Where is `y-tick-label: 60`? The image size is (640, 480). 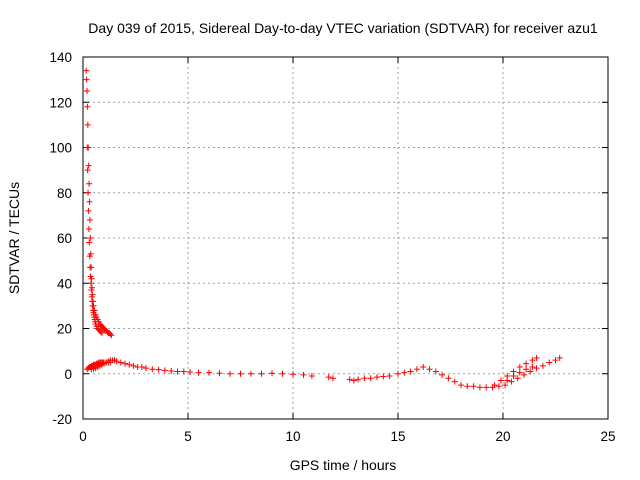
y-tick-label: 60 is located at coordinates (64, 238).